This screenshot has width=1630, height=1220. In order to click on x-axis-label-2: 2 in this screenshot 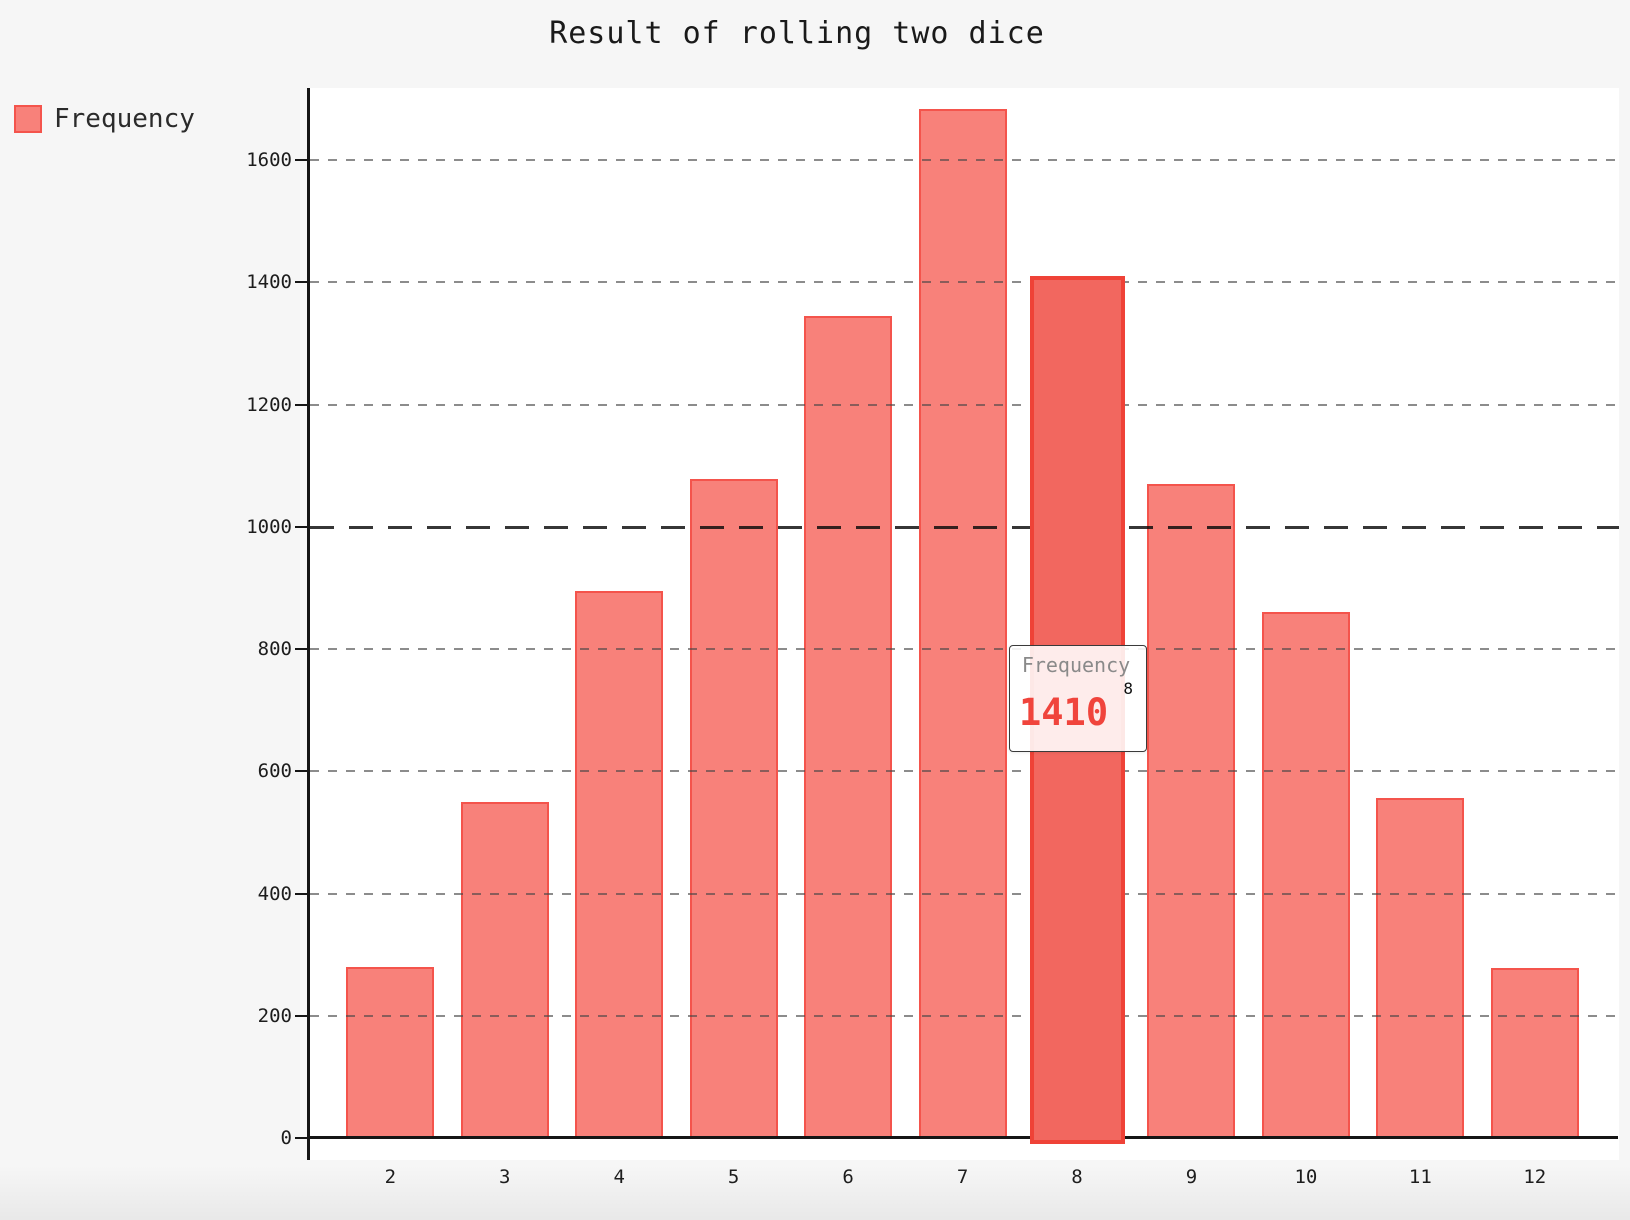, I will do `click(390, 1177)`.